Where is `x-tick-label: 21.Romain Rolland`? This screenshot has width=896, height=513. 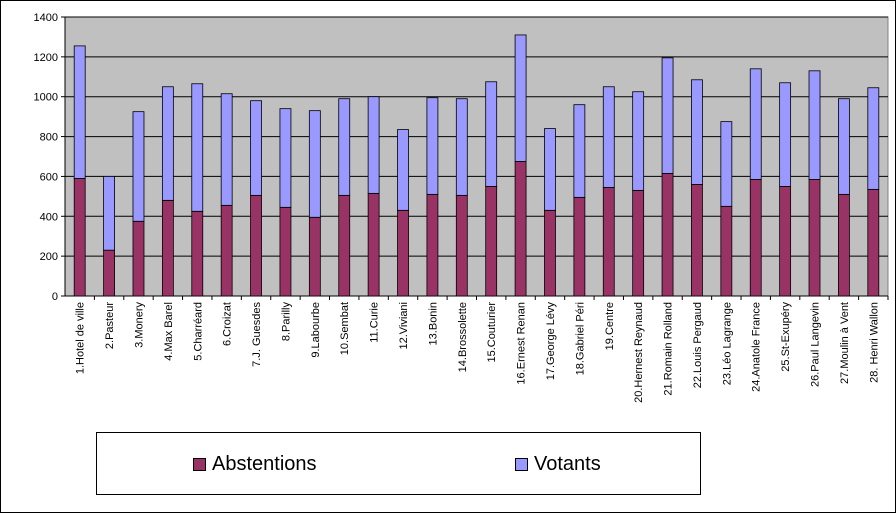 x-tick-label: 21.Romain Rolland is located at coordinates (669, 349).